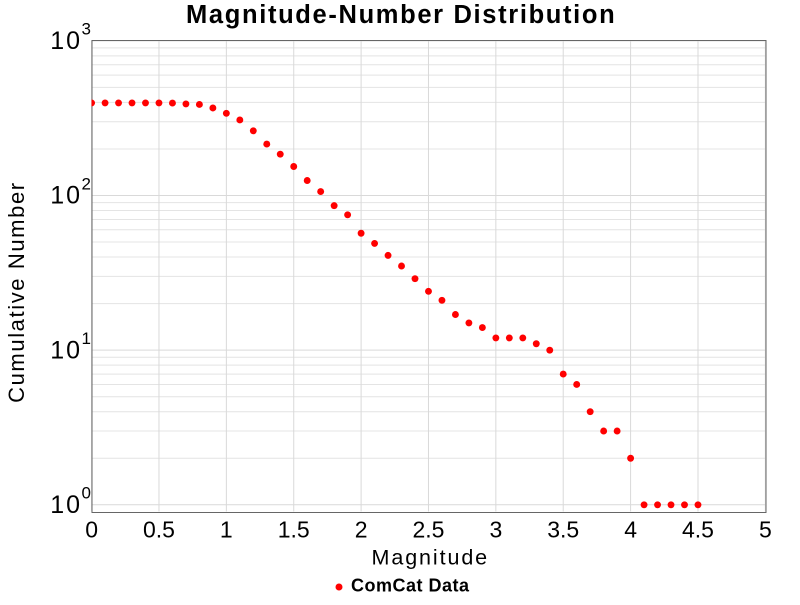 The width and height of the screenshot is (800, 605). I want to click on svg-text: ComCat Data, so click(410, 586).